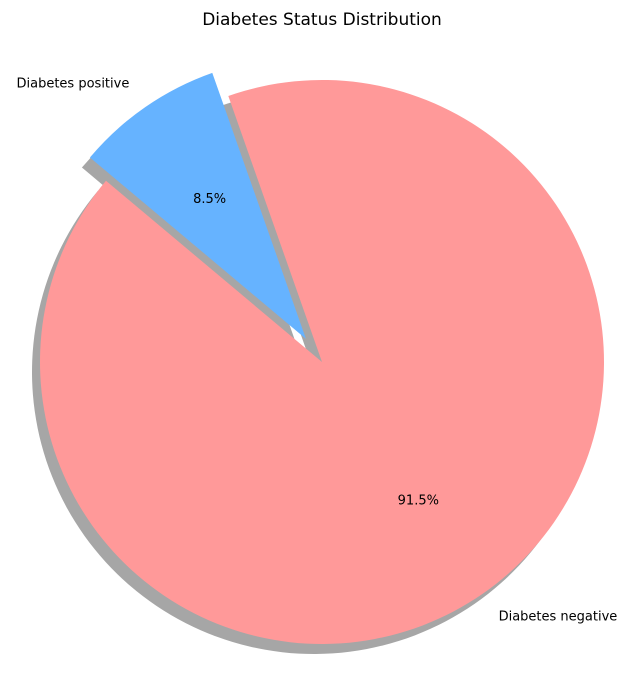  I want to click on slice-label-diabetes-negative: Diabetes negative, so click(558, 617).